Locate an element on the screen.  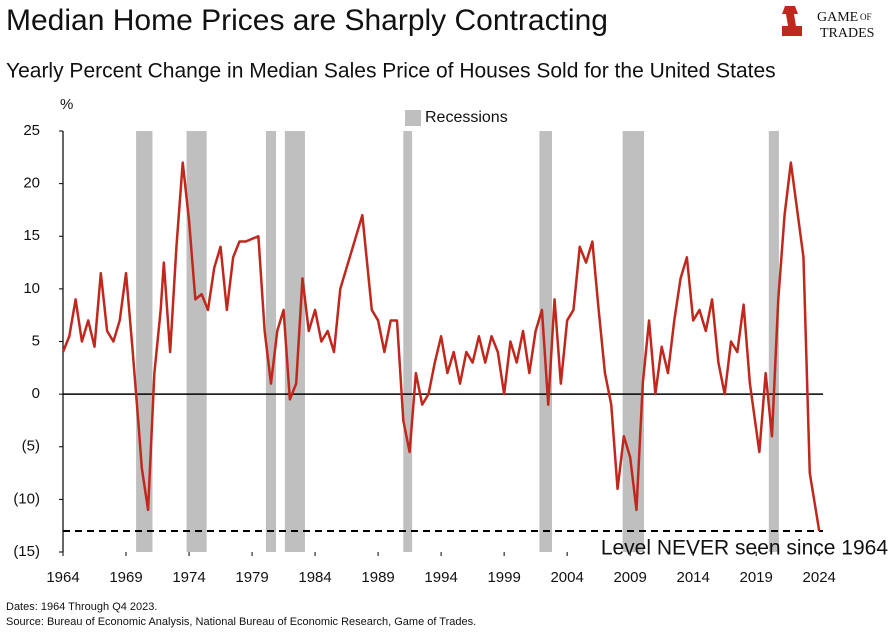
legend-label: Recessions is located at coordinates (466, 117).